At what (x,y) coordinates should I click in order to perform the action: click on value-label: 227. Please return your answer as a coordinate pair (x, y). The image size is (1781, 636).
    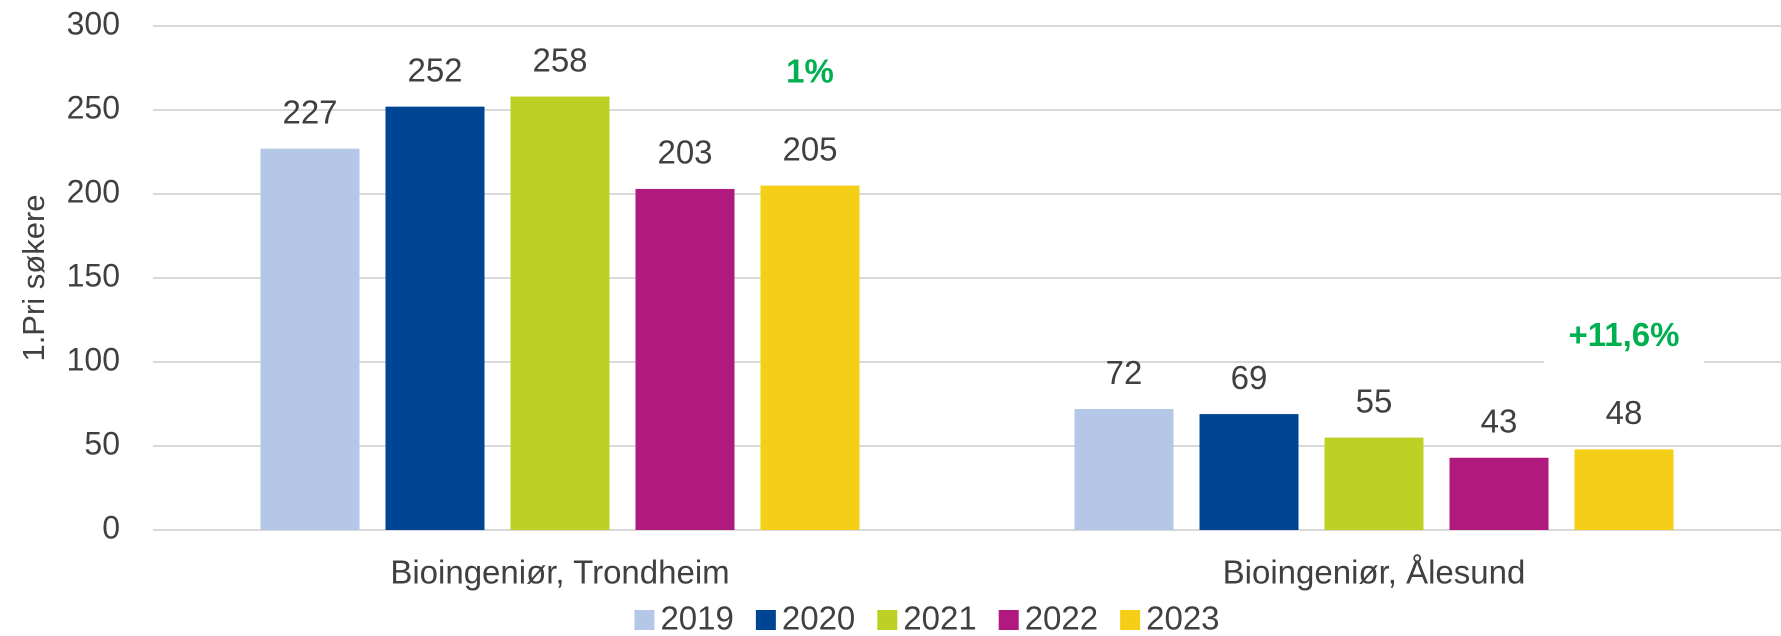
    Looking at the image, I should click on (309, 111).